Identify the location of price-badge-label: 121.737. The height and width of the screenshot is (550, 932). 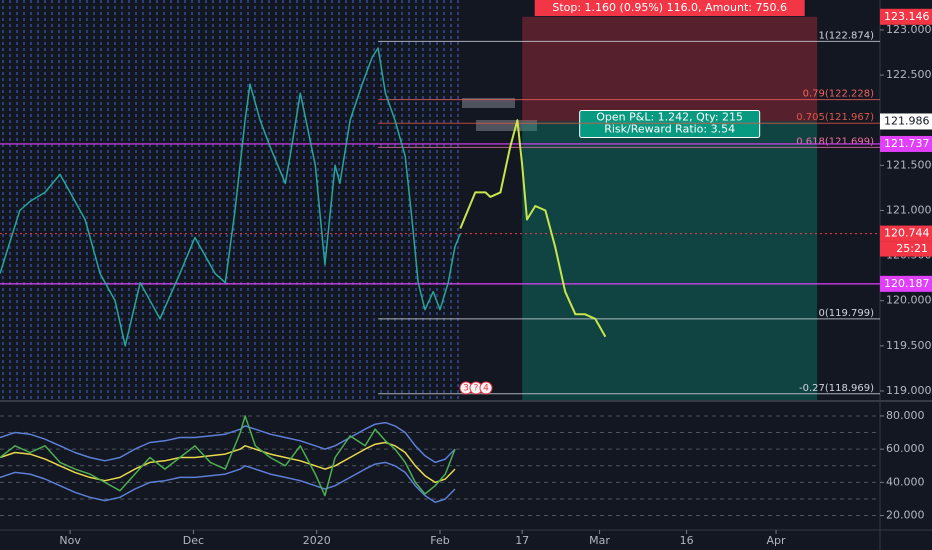
(907, 143).